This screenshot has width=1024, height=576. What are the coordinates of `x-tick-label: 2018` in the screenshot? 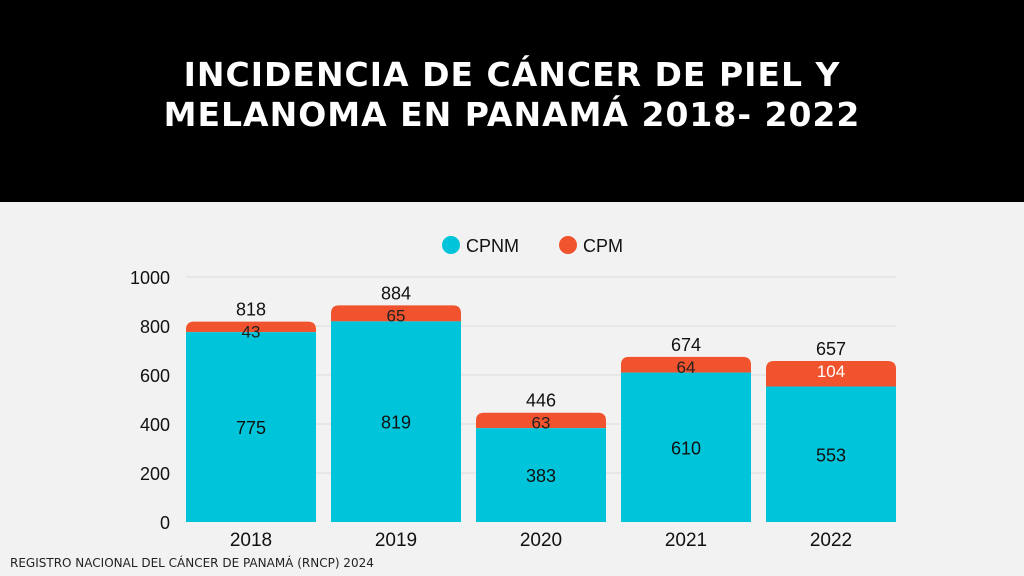 It's located at (251, 540).